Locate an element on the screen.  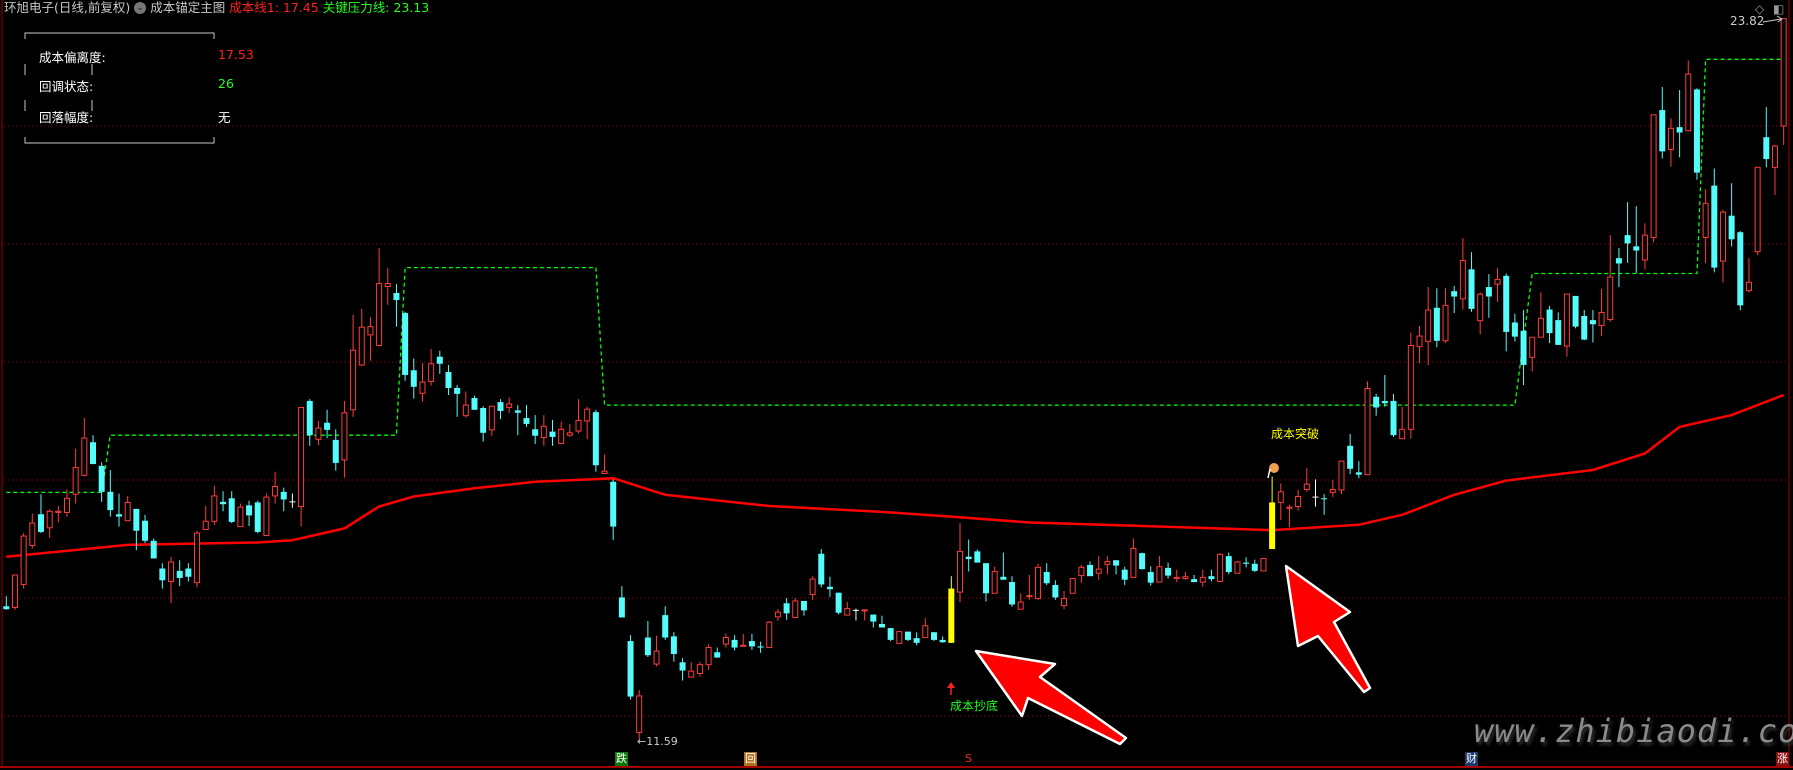
cost-line-readout: 成本线1: 17.45 is located at coordinates (274, 7).